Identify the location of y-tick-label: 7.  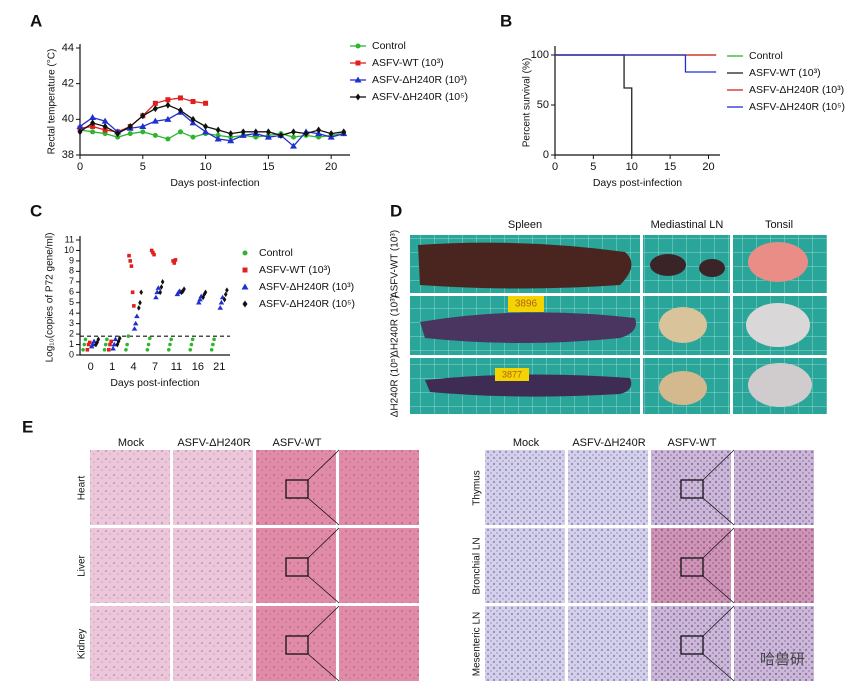
(71, 281).